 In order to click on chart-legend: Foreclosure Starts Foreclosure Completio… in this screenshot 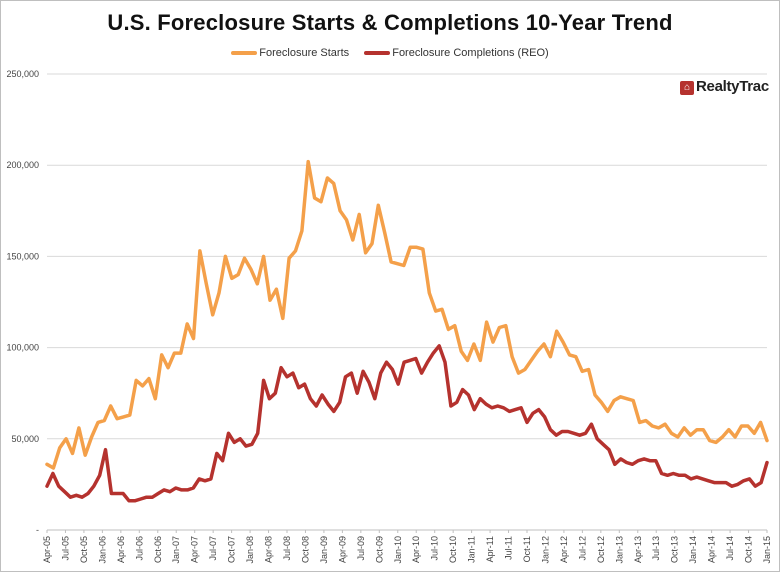, I will do `click(390, 53)`.